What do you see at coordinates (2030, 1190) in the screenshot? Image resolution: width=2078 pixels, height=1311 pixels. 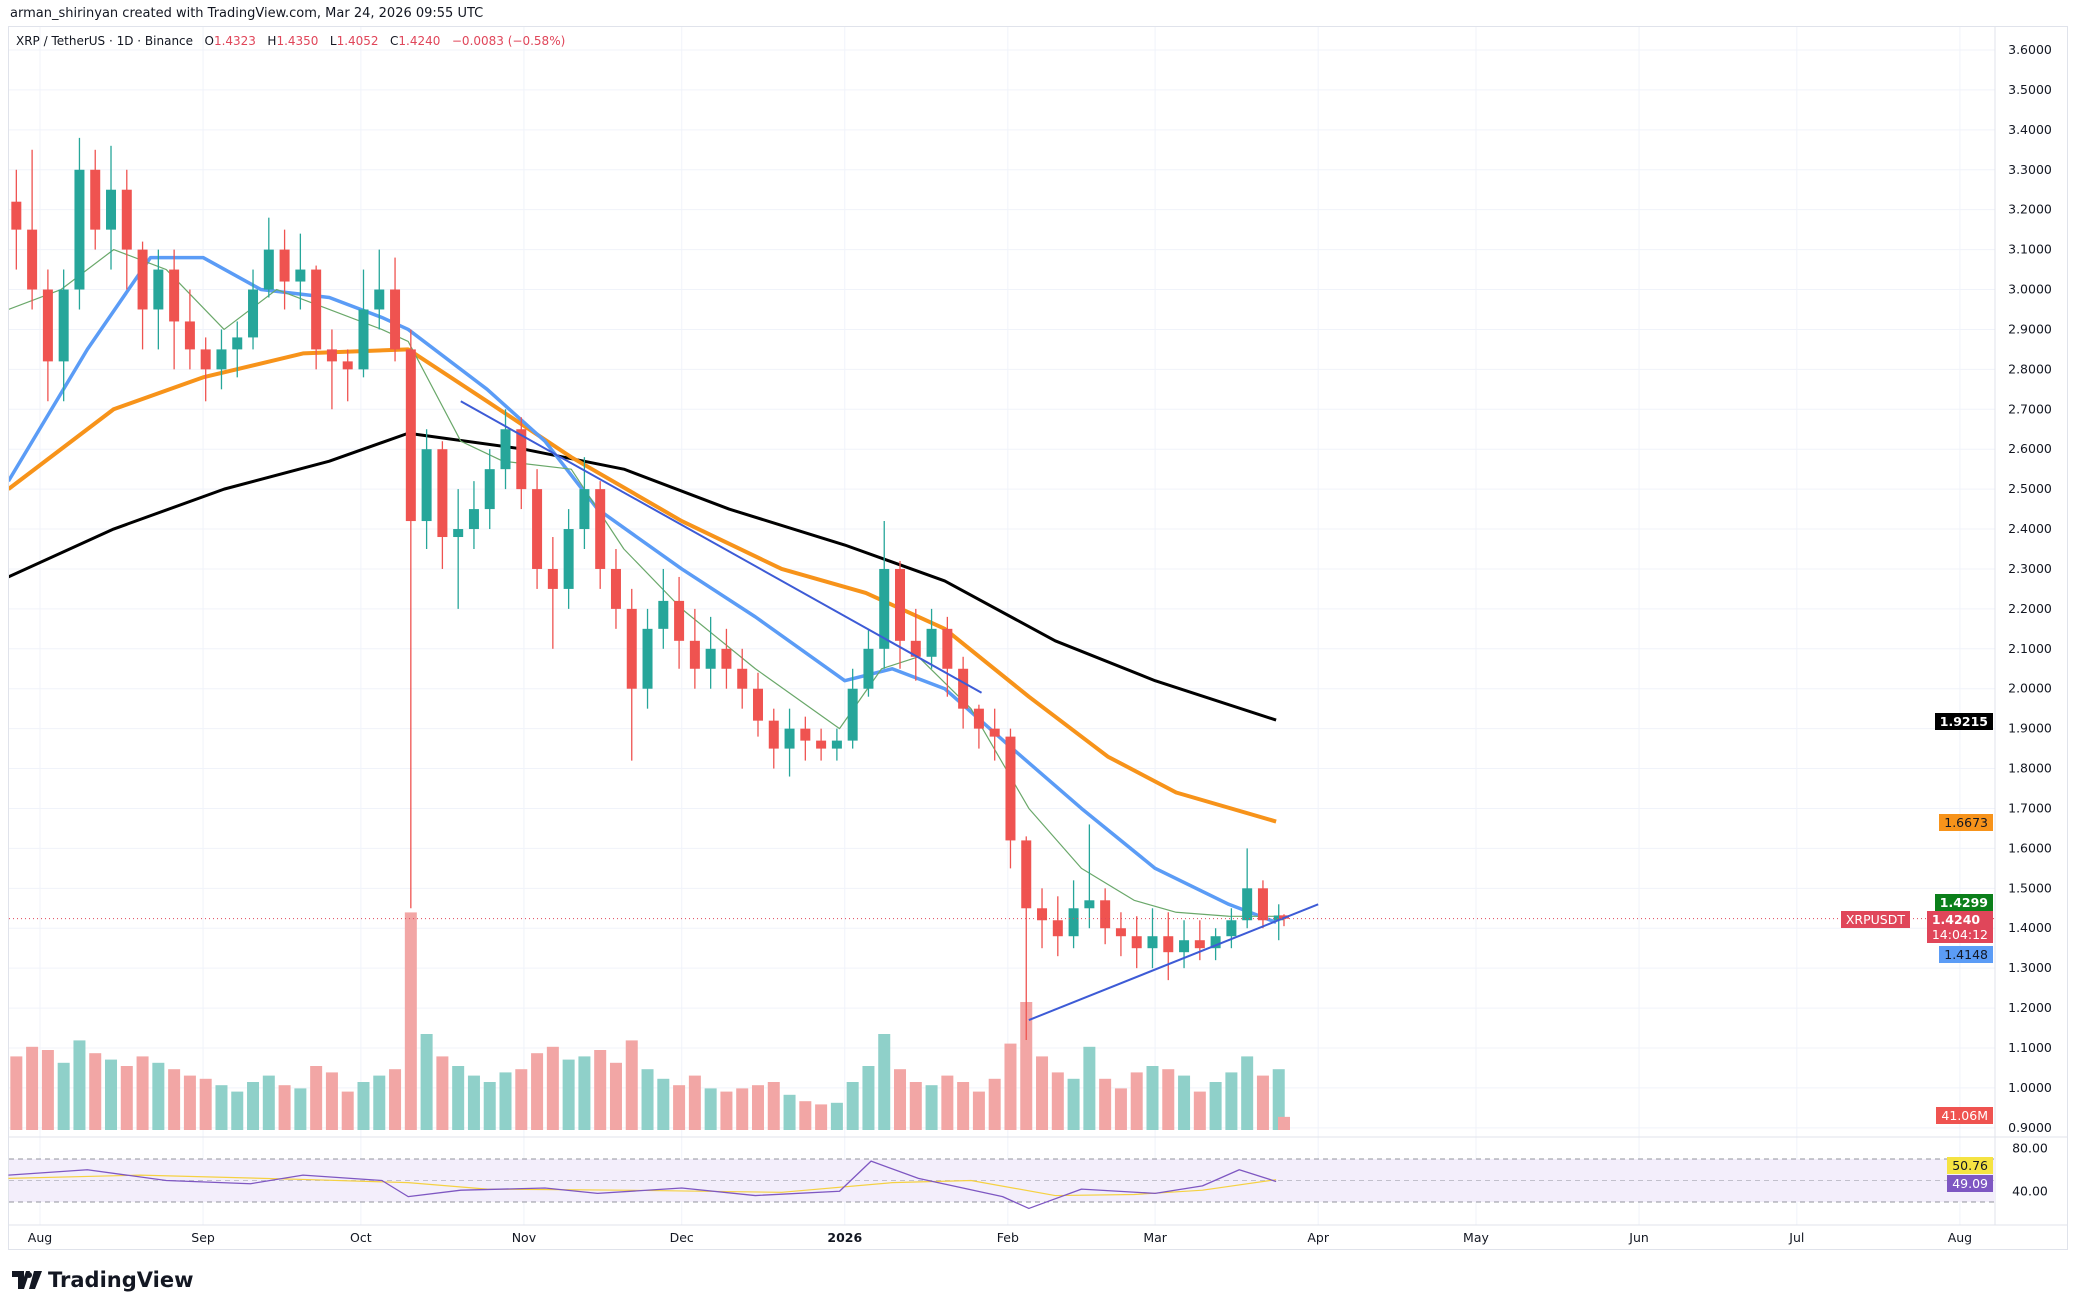 I see `rsi-tick-label: 40.00` at bounding box center [2030, 1190].